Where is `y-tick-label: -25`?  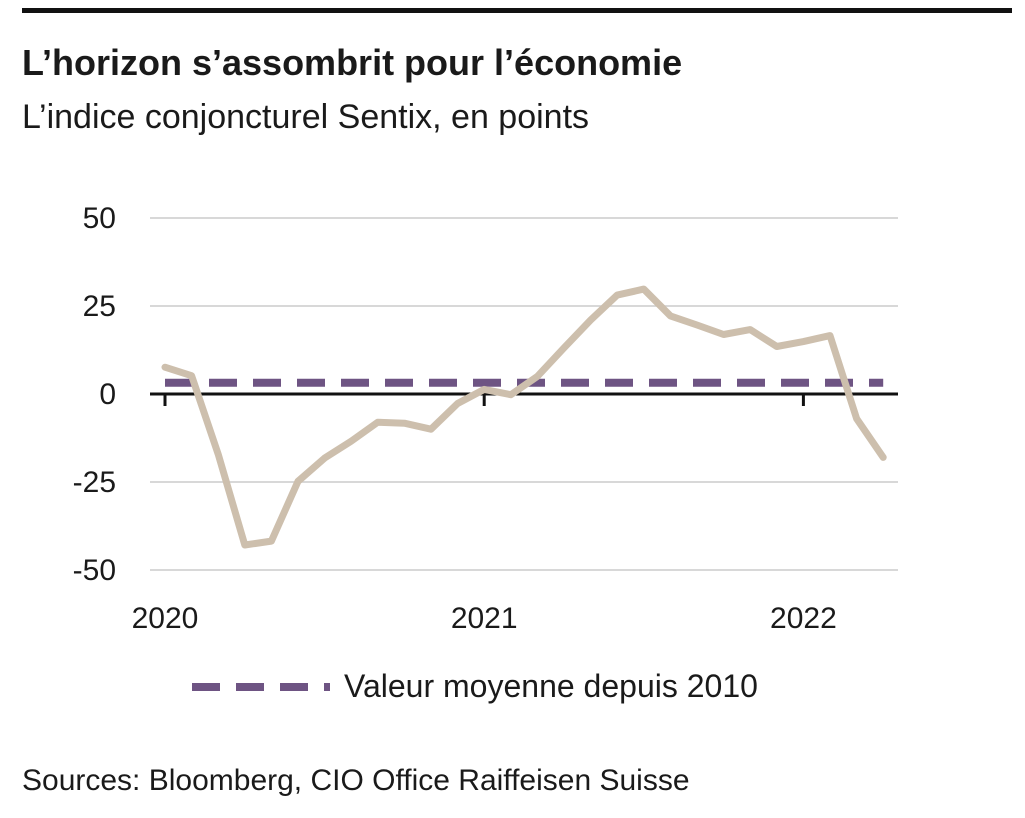 y-tick-label: -25 is located at coordinates (94, 482).